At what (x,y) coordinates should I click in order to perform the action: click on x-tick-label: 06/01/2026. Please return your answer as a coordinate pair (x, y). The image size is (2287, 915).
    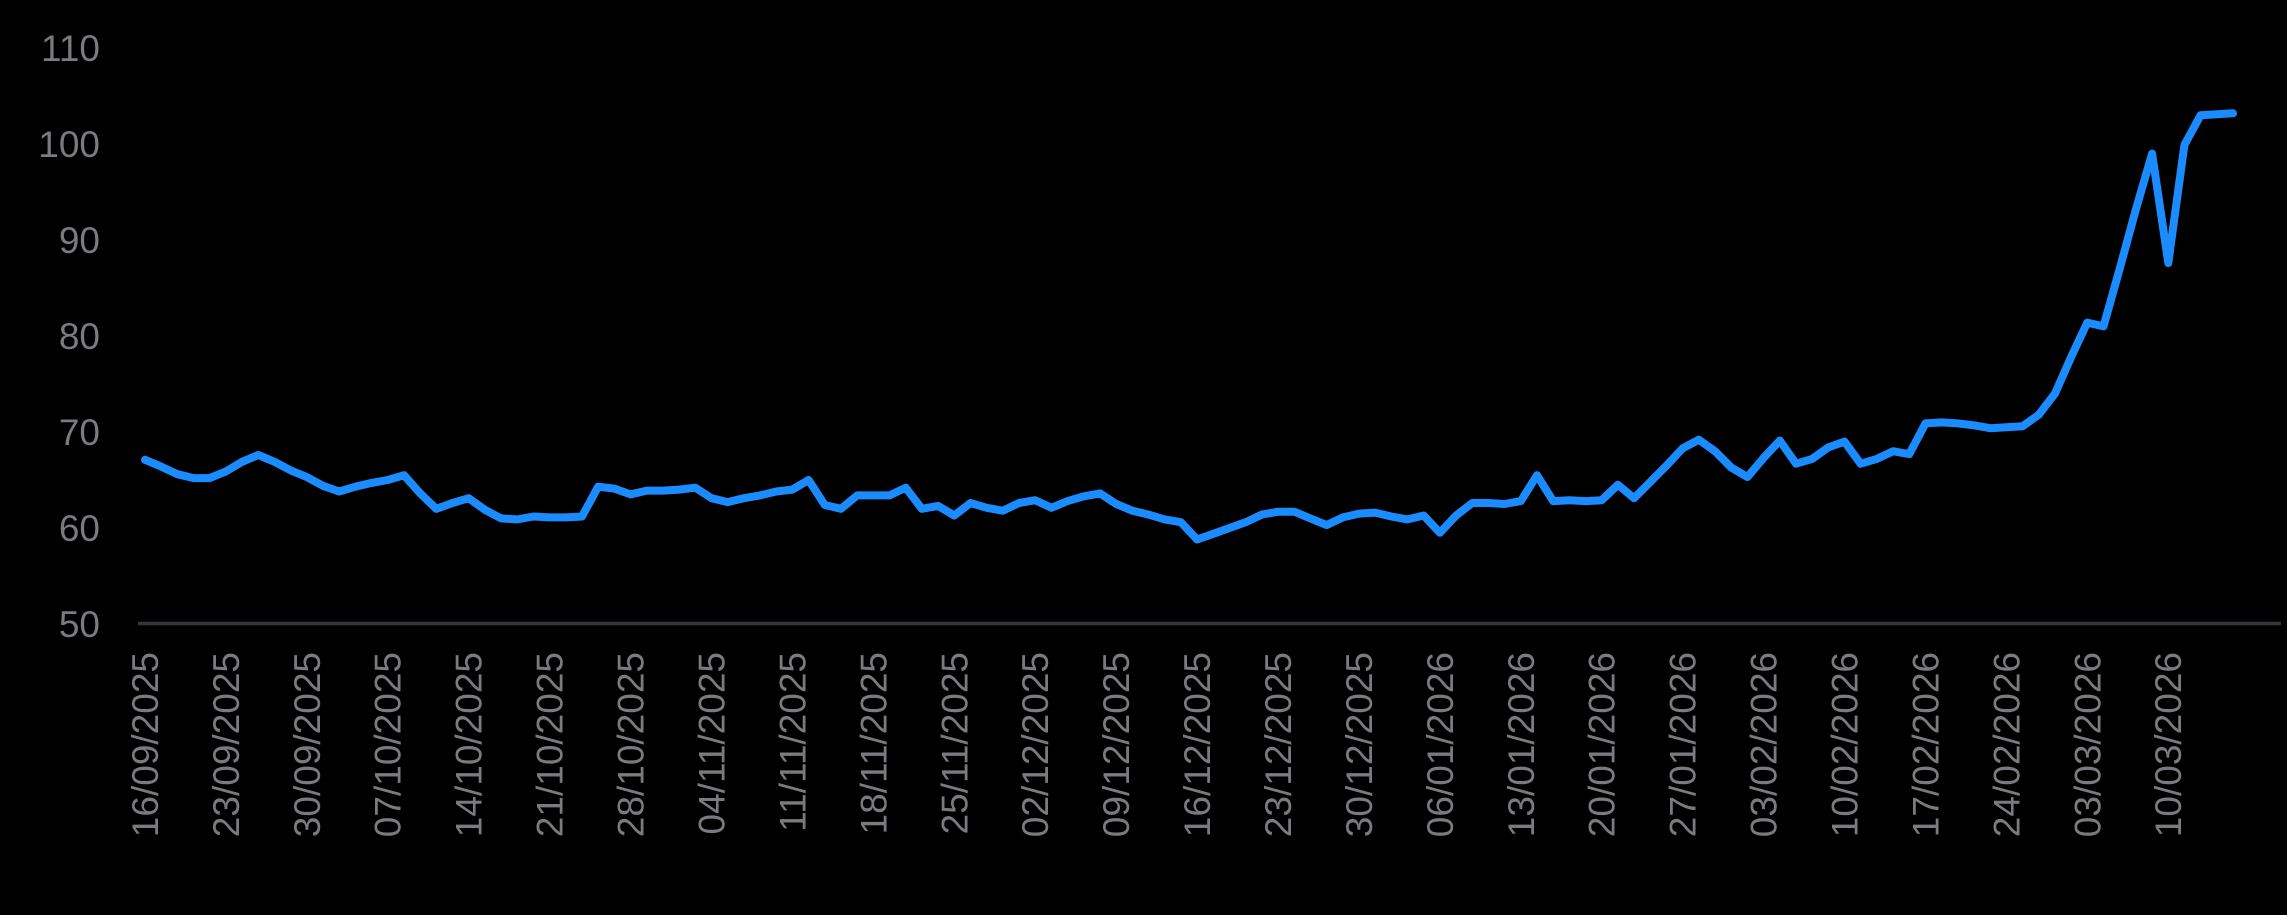
    Looking at the image, I should click on (1440, 744).